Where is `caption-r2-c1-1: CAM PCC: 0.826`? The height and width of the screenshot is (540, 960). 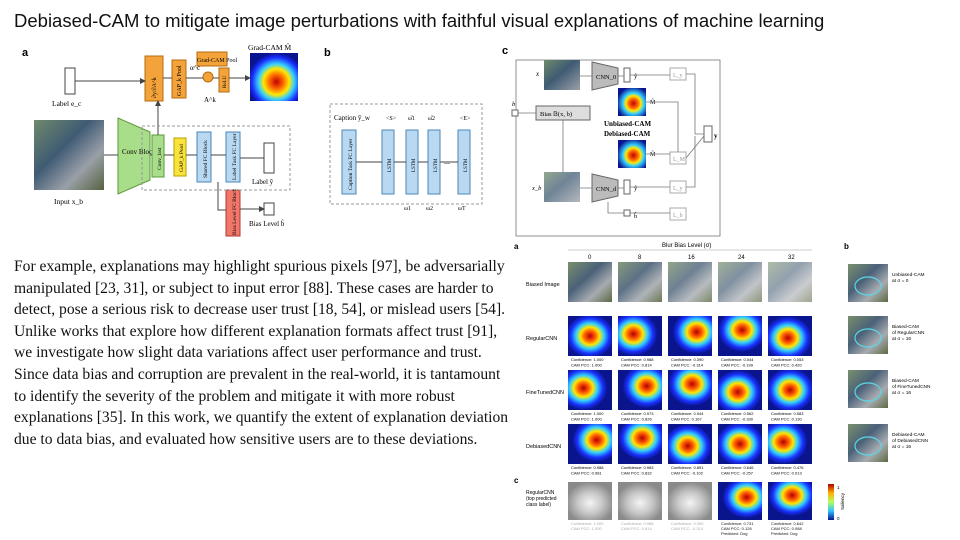
caption-r2-c1-1: CAM PCC: 0.826 is located at coordinates (636, 419).